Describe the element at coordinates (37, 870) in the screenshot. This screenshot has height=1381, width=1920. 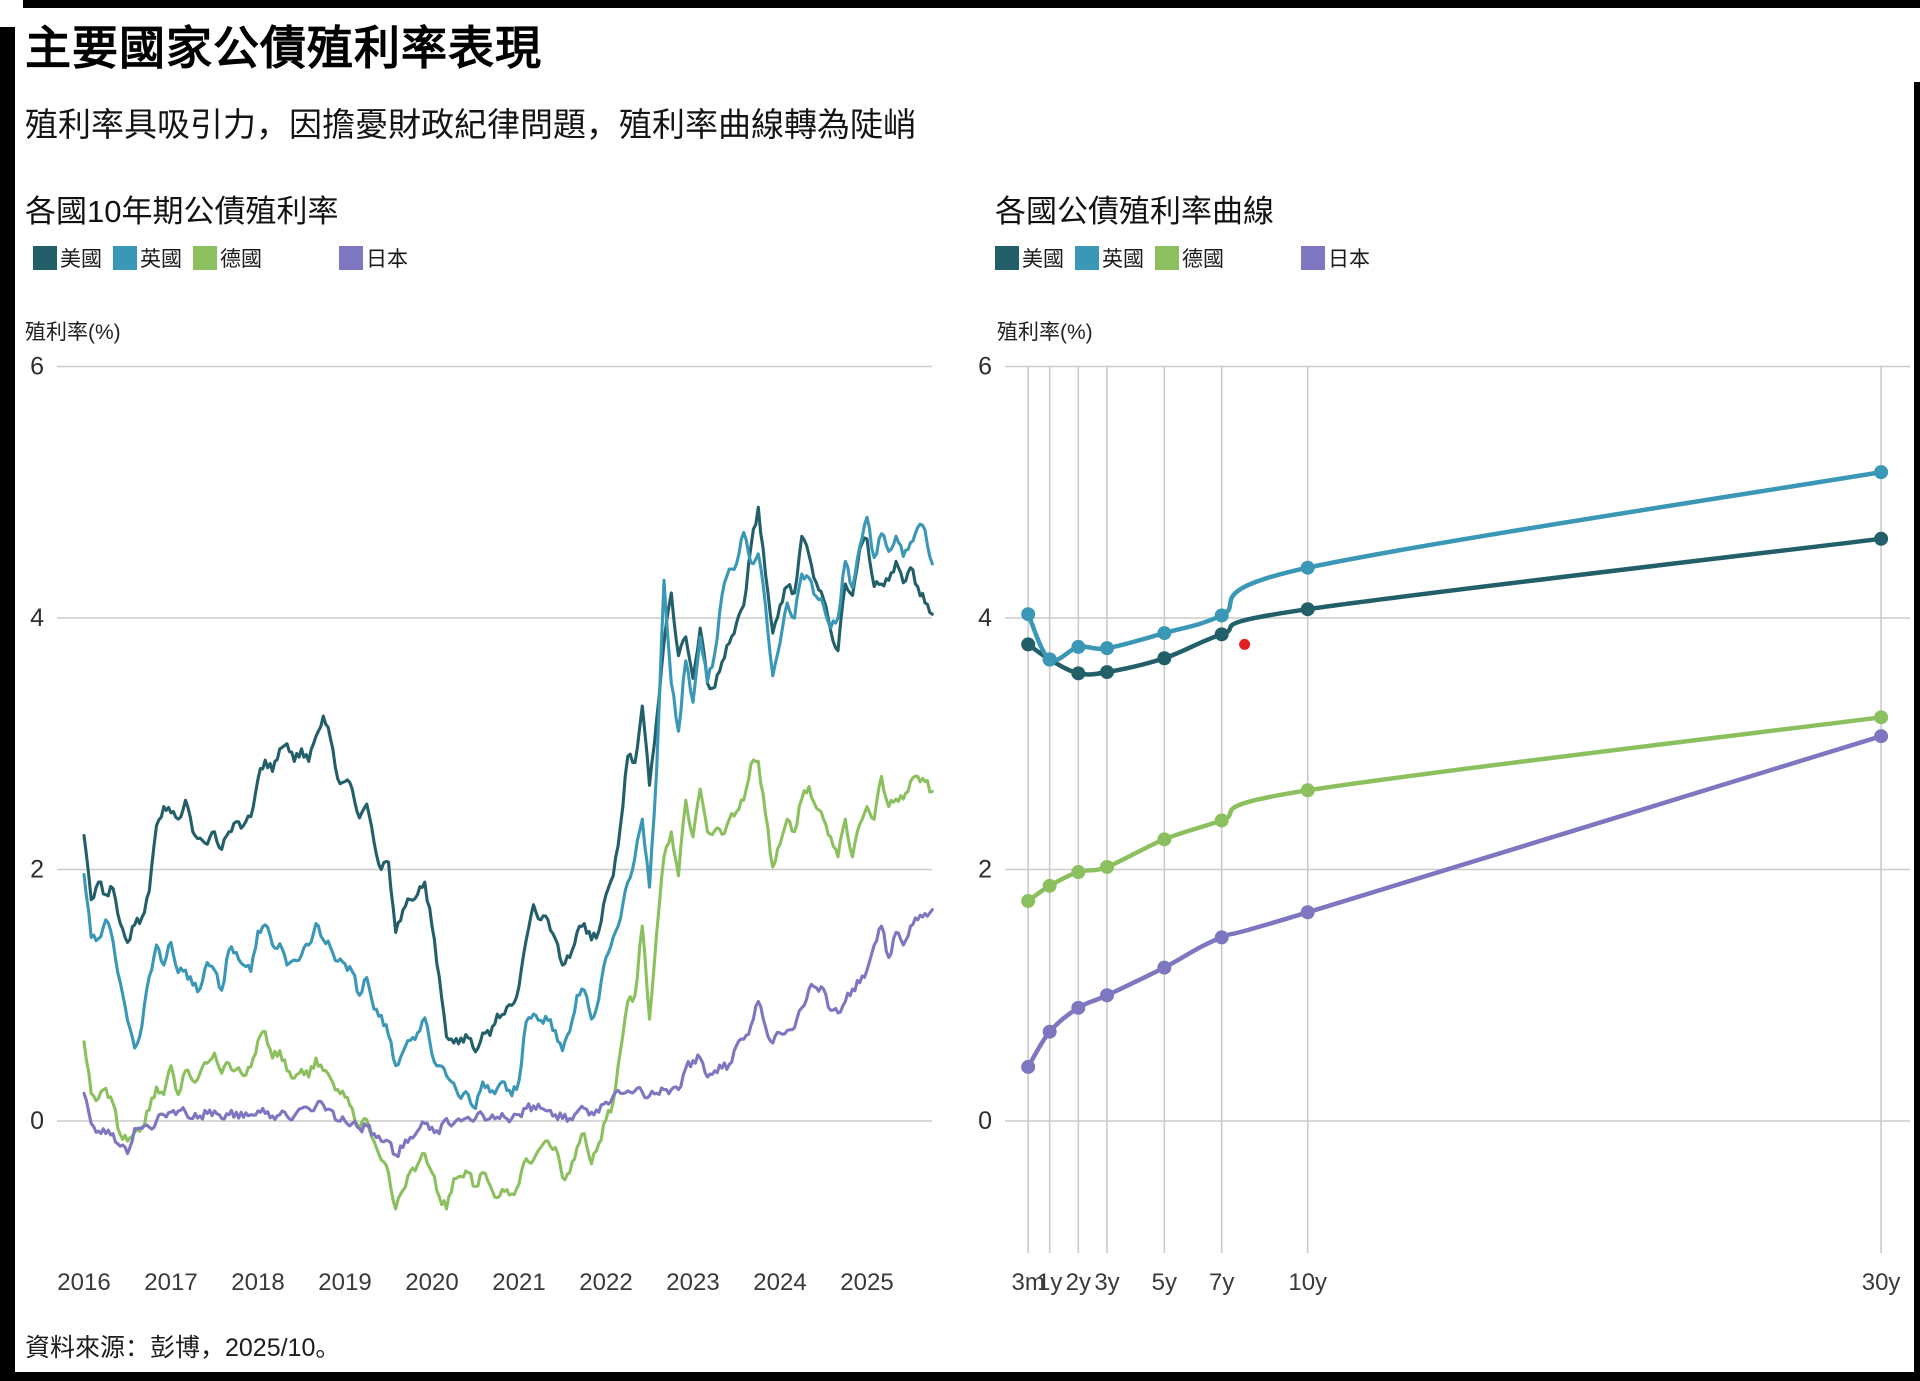
I see `left-y-tick-label: 2` at that location.